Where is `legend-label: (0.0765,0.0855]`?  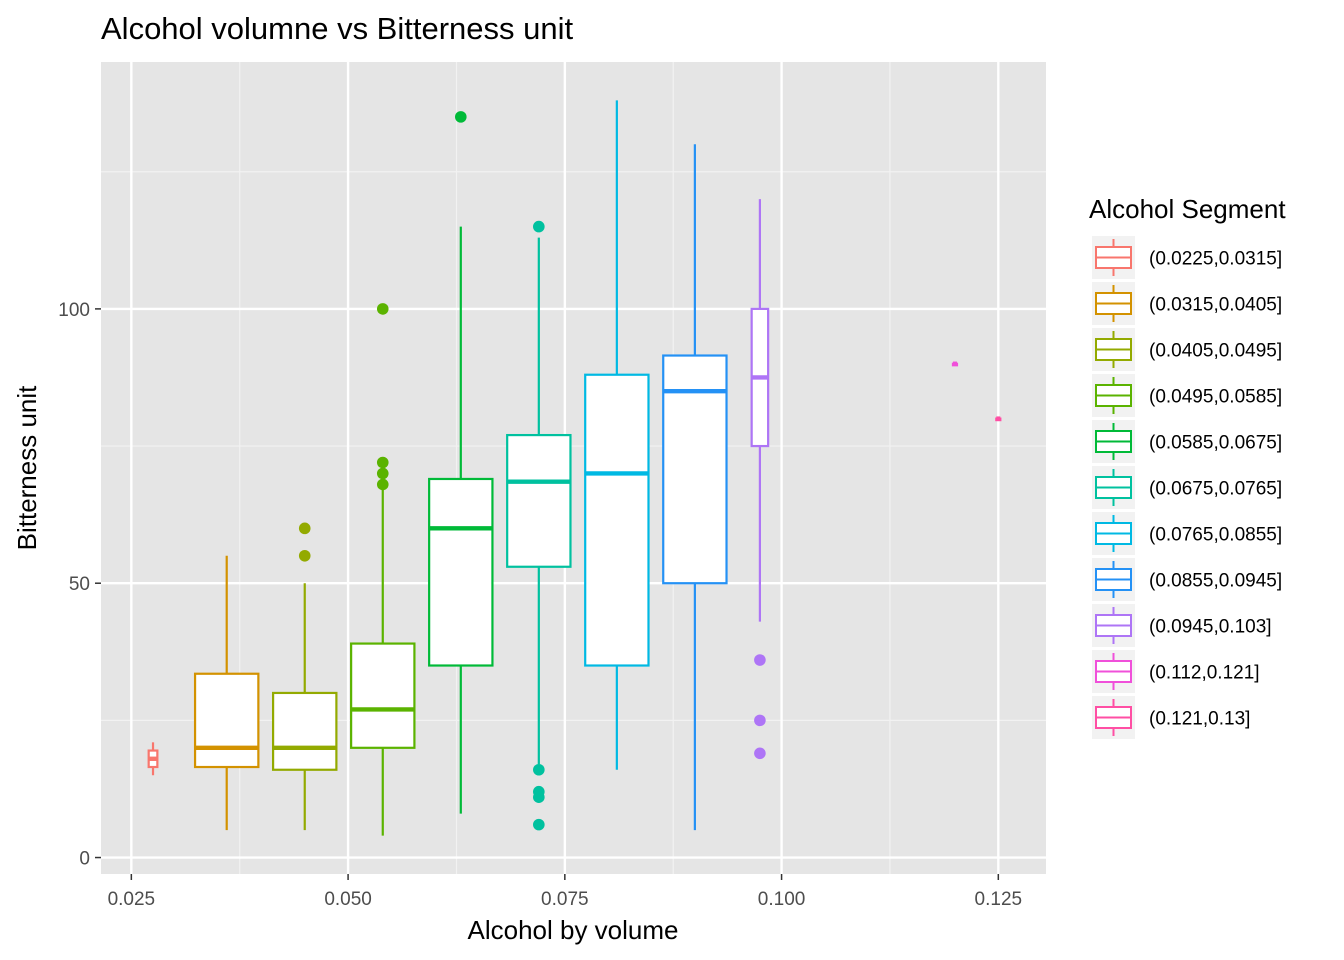
legend-label: (0.0765,0.0855] is located at coordinates (1215, 535).